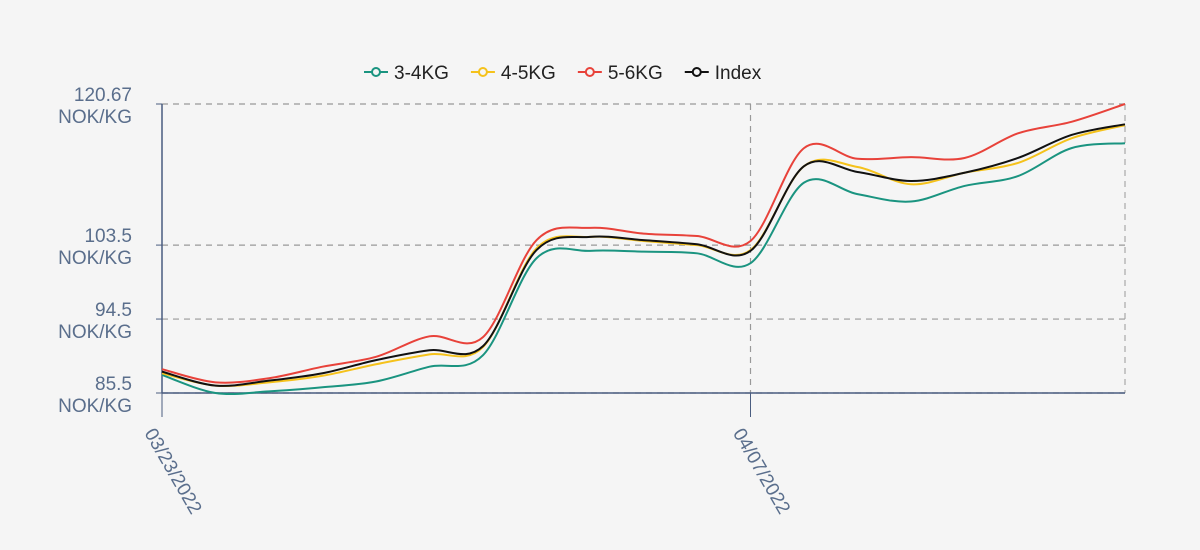 The height and width of the screenshot is (550, 1200). What do you see at coordinates (95, 106) in the screenshot?
I see `y-tick-label: 120.67 NOK/KG` at bounding box center [95, 106].